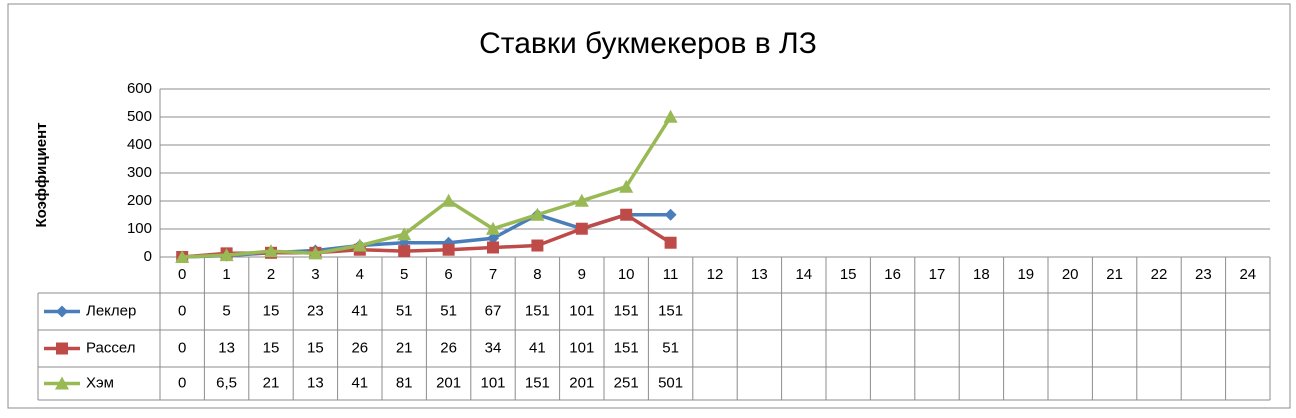 The width and height of the screenshot is (1296, 418). I want to click on table-cell: 501, so click(670, 382).